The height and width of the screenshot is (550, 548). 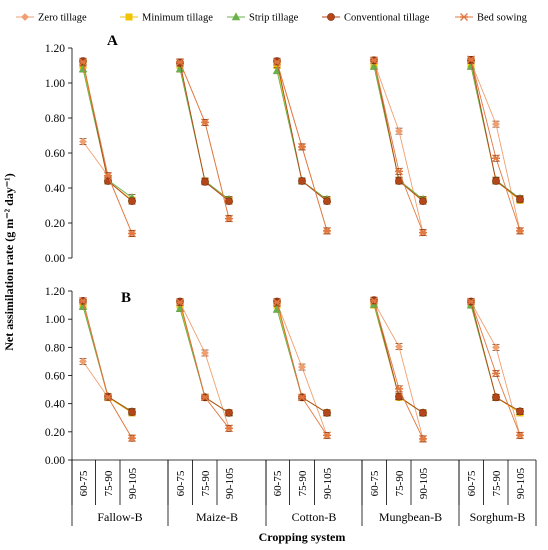 I want to click on legend-marker-strip-tillage, so click(x=236, y=16).